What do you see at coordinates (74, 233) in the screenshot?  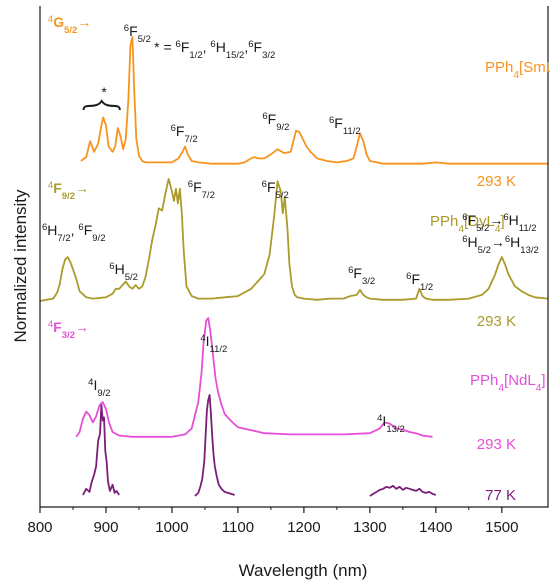 I see `transition-label-11: 6H7/2, 6F9/2` at bounding box center [74, 233].